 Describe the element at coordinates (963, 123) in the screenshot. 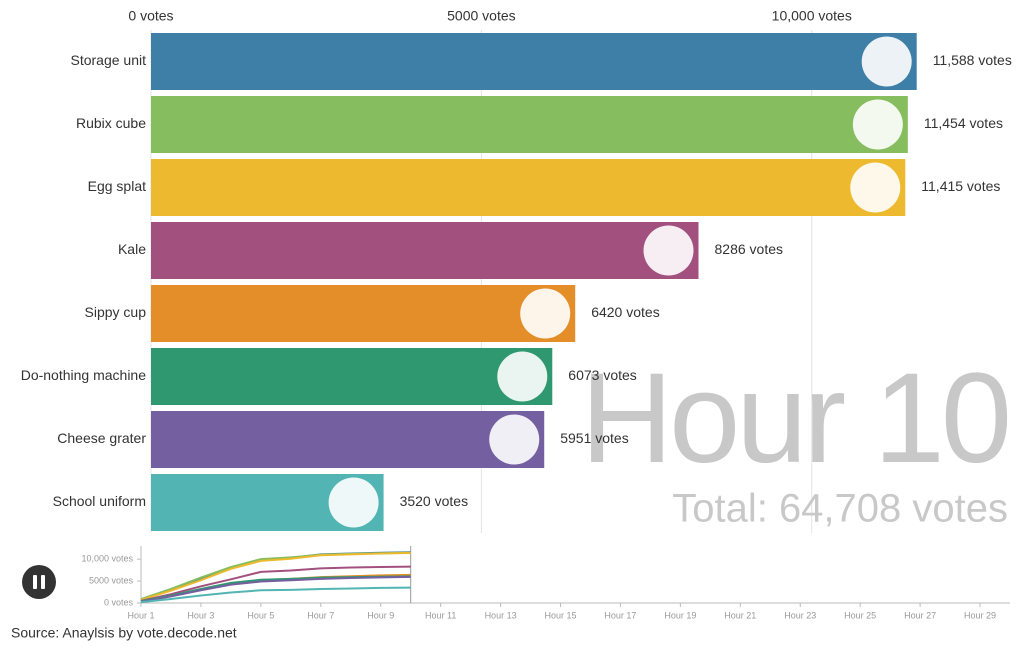

I see `value-label: 11,454 votes` at that location.